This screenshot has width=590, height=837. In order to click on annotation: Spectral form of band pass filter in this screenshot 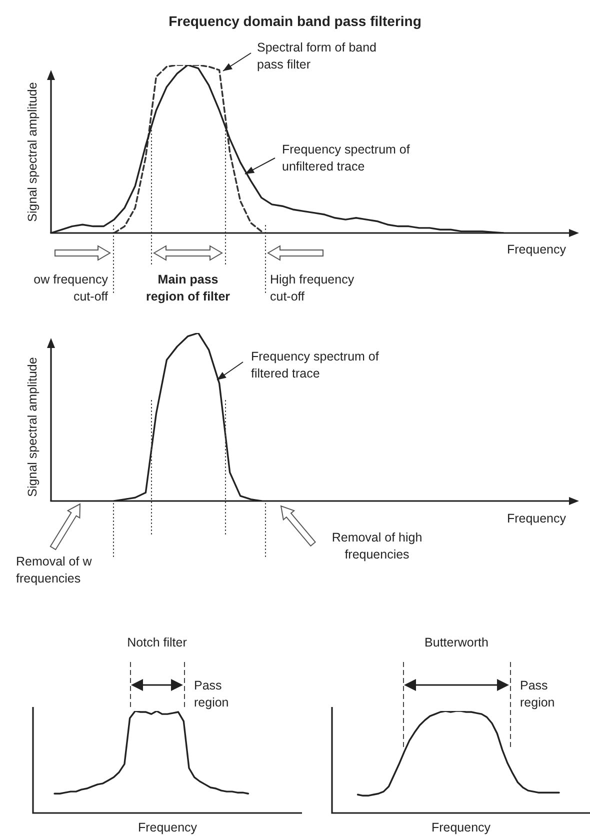, I will do `click(317, 56)`.